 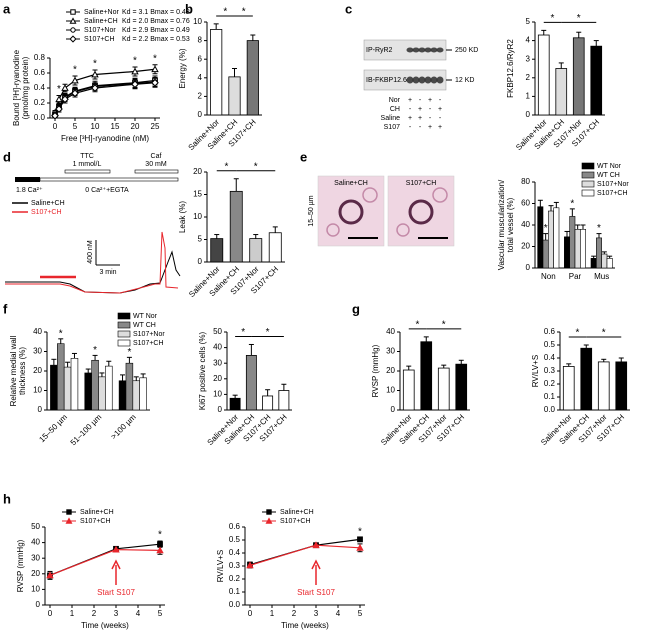 What do you see at coordinates (510, 68) in the screenshot?
I see `y-axis-label: FKBP12.6/RyR2` at bounding box center [510, 68].